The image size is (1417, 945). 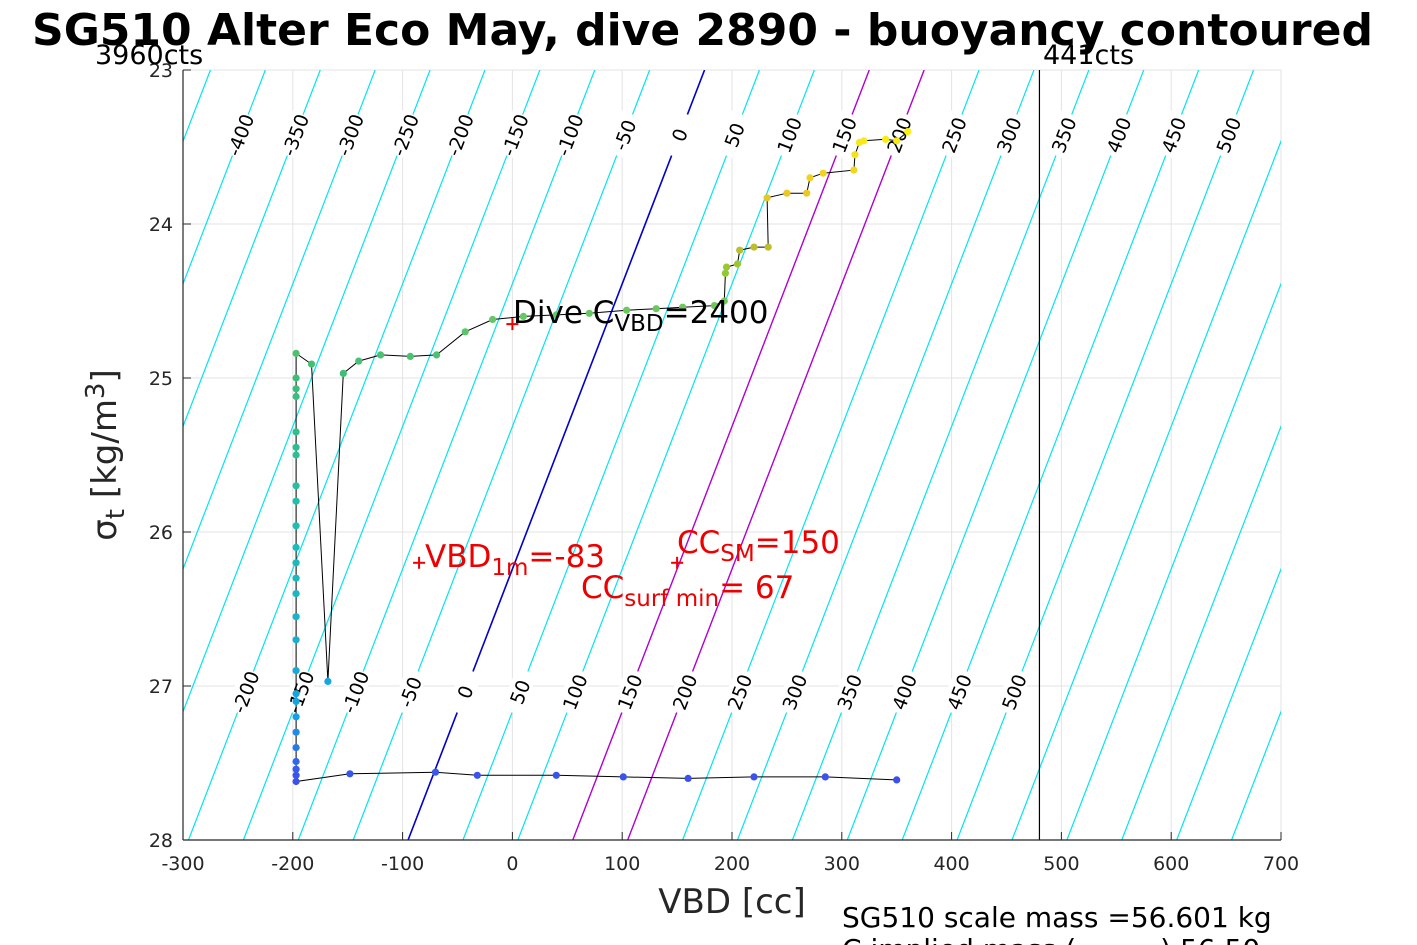 I want to click on cc-surf-min-label: CCsurf min= 67, so click(x=687, y=591).